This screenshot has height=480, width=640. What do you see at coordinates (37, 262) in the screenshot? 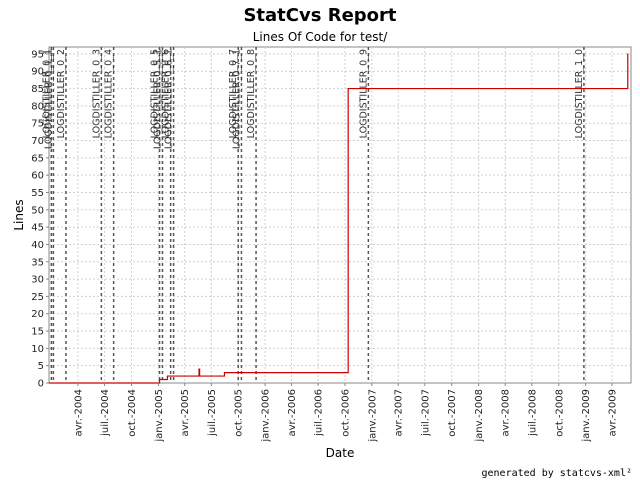
I see `y-tick-label: 35` at bounding box center [37, 262].